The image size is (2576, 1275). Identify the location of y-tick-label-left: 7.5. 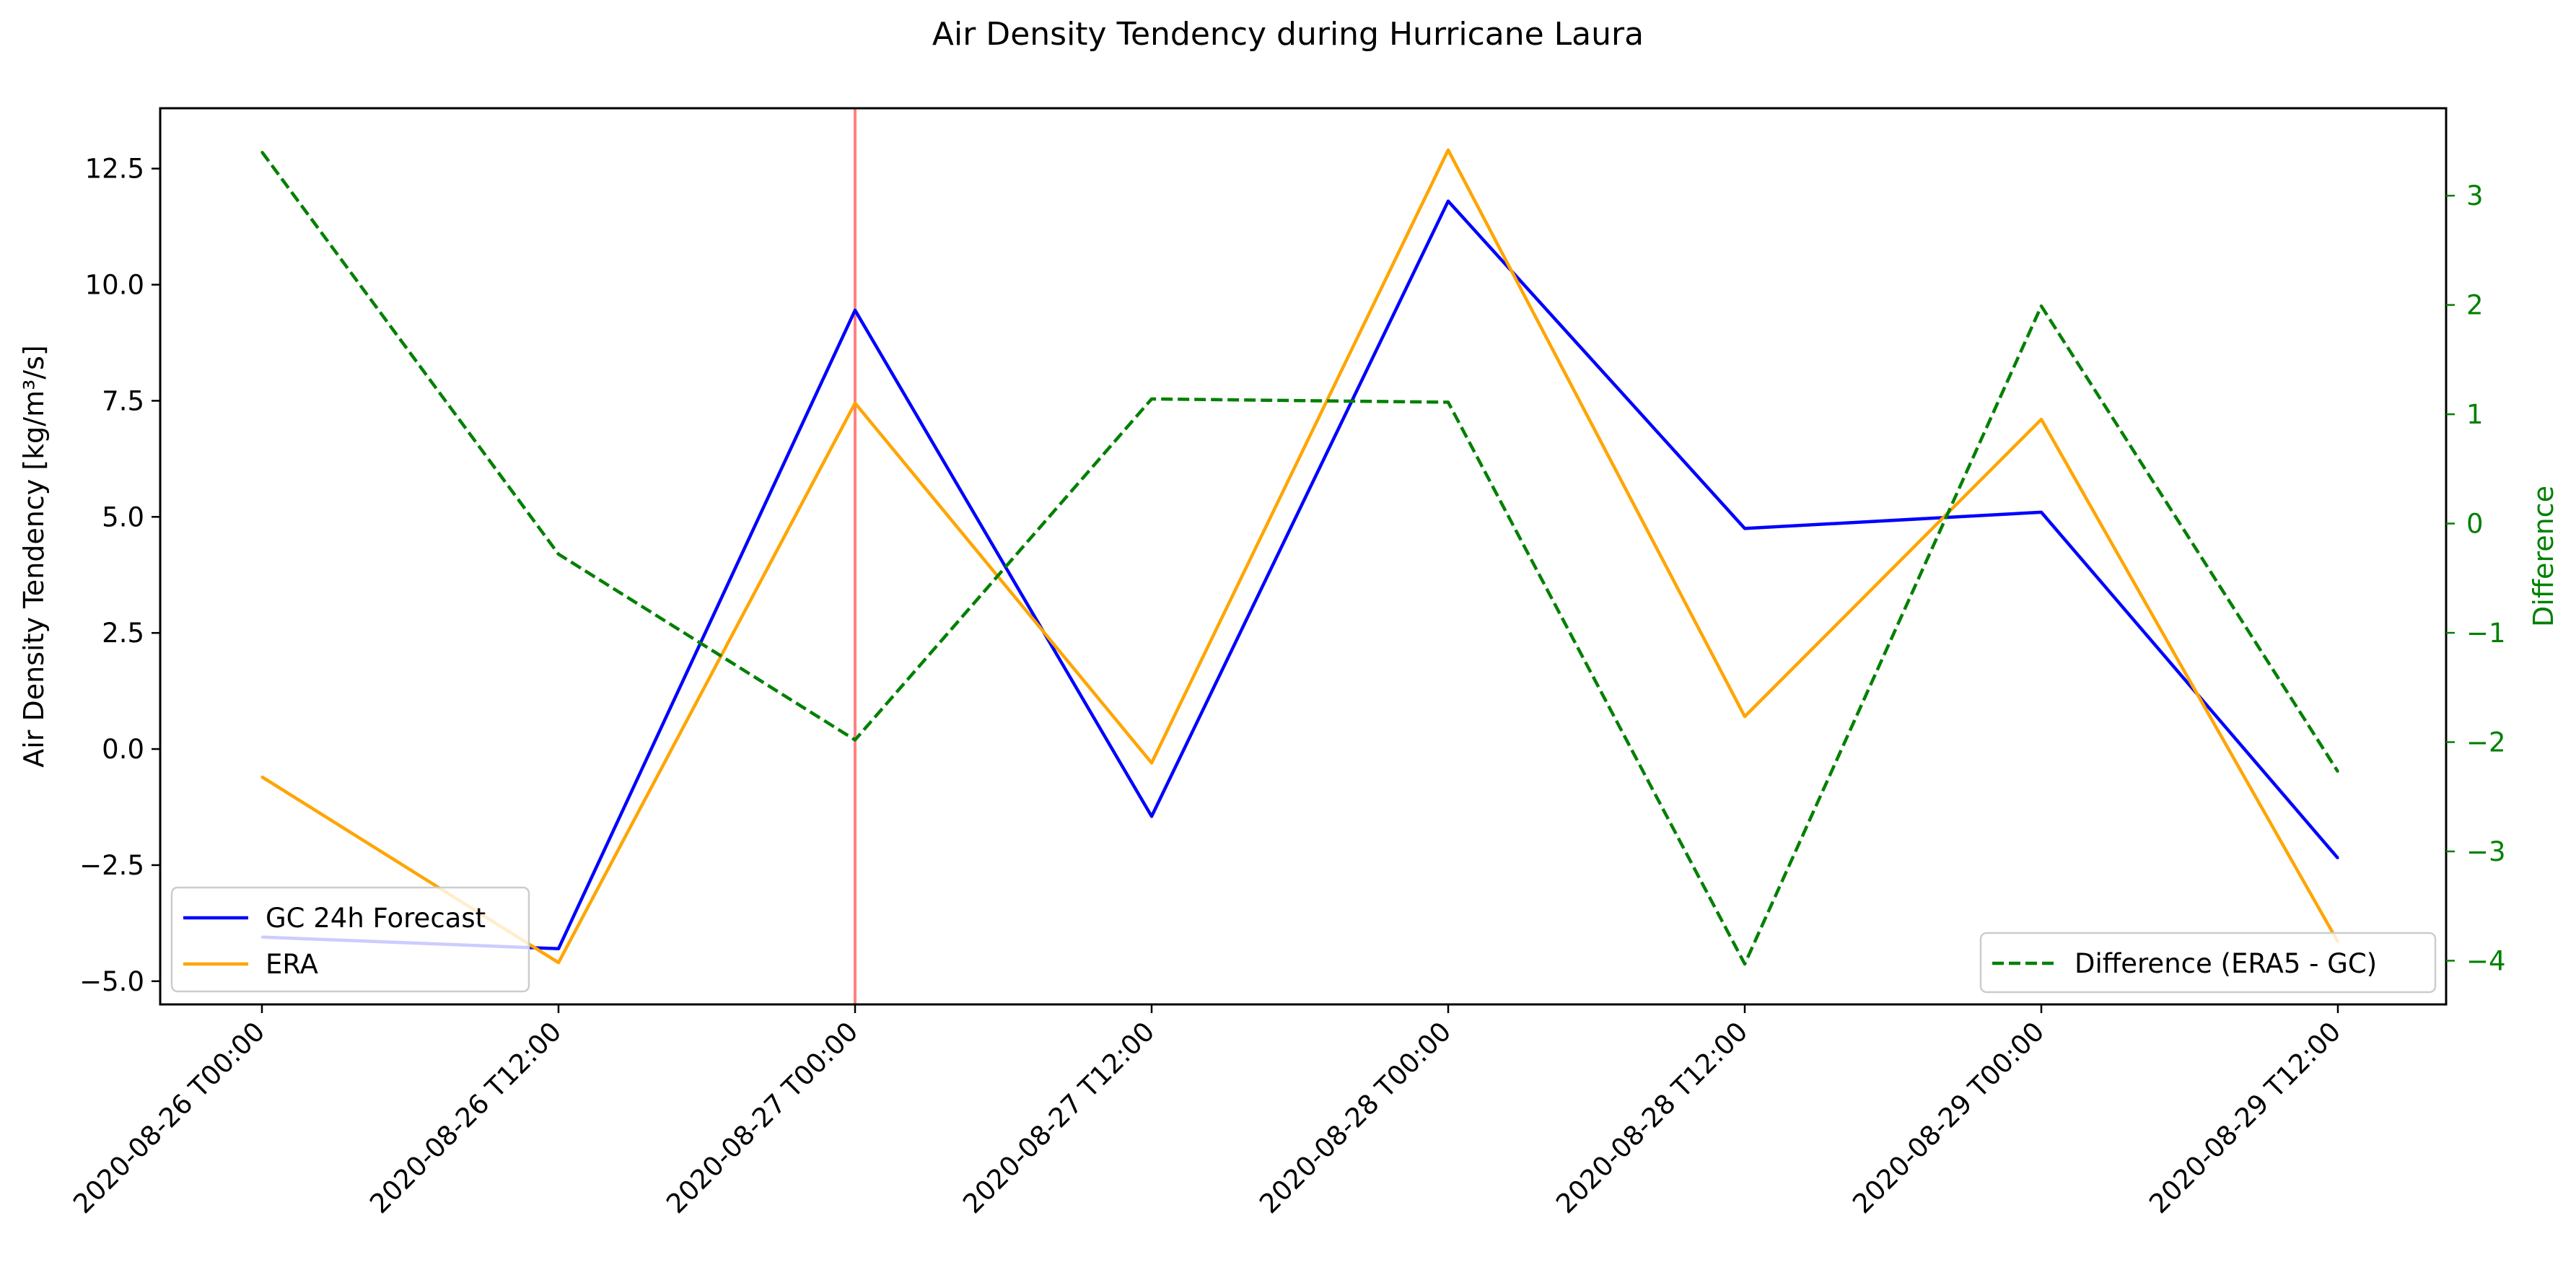
(123, 401).